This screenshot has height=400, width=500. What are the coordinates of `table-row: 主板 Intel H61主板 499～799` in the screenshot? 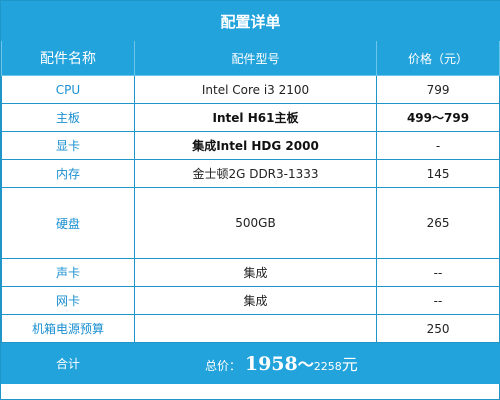 It's located at (250, 117).